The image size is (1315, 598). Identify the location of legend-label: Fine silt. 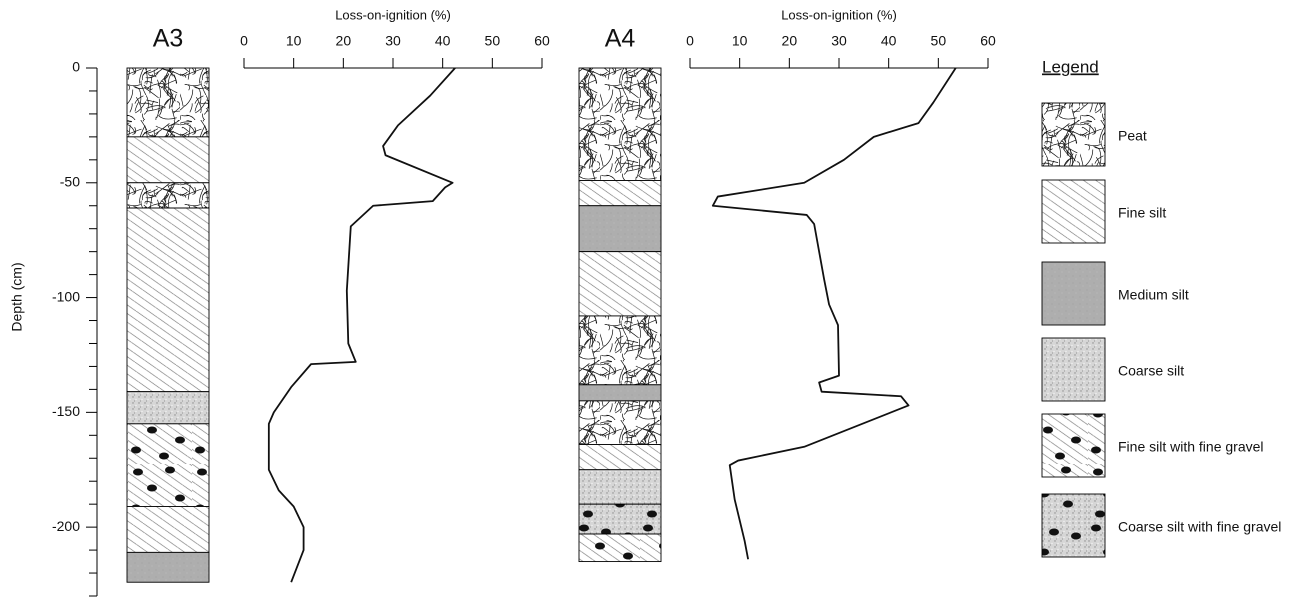
(1142, 213).